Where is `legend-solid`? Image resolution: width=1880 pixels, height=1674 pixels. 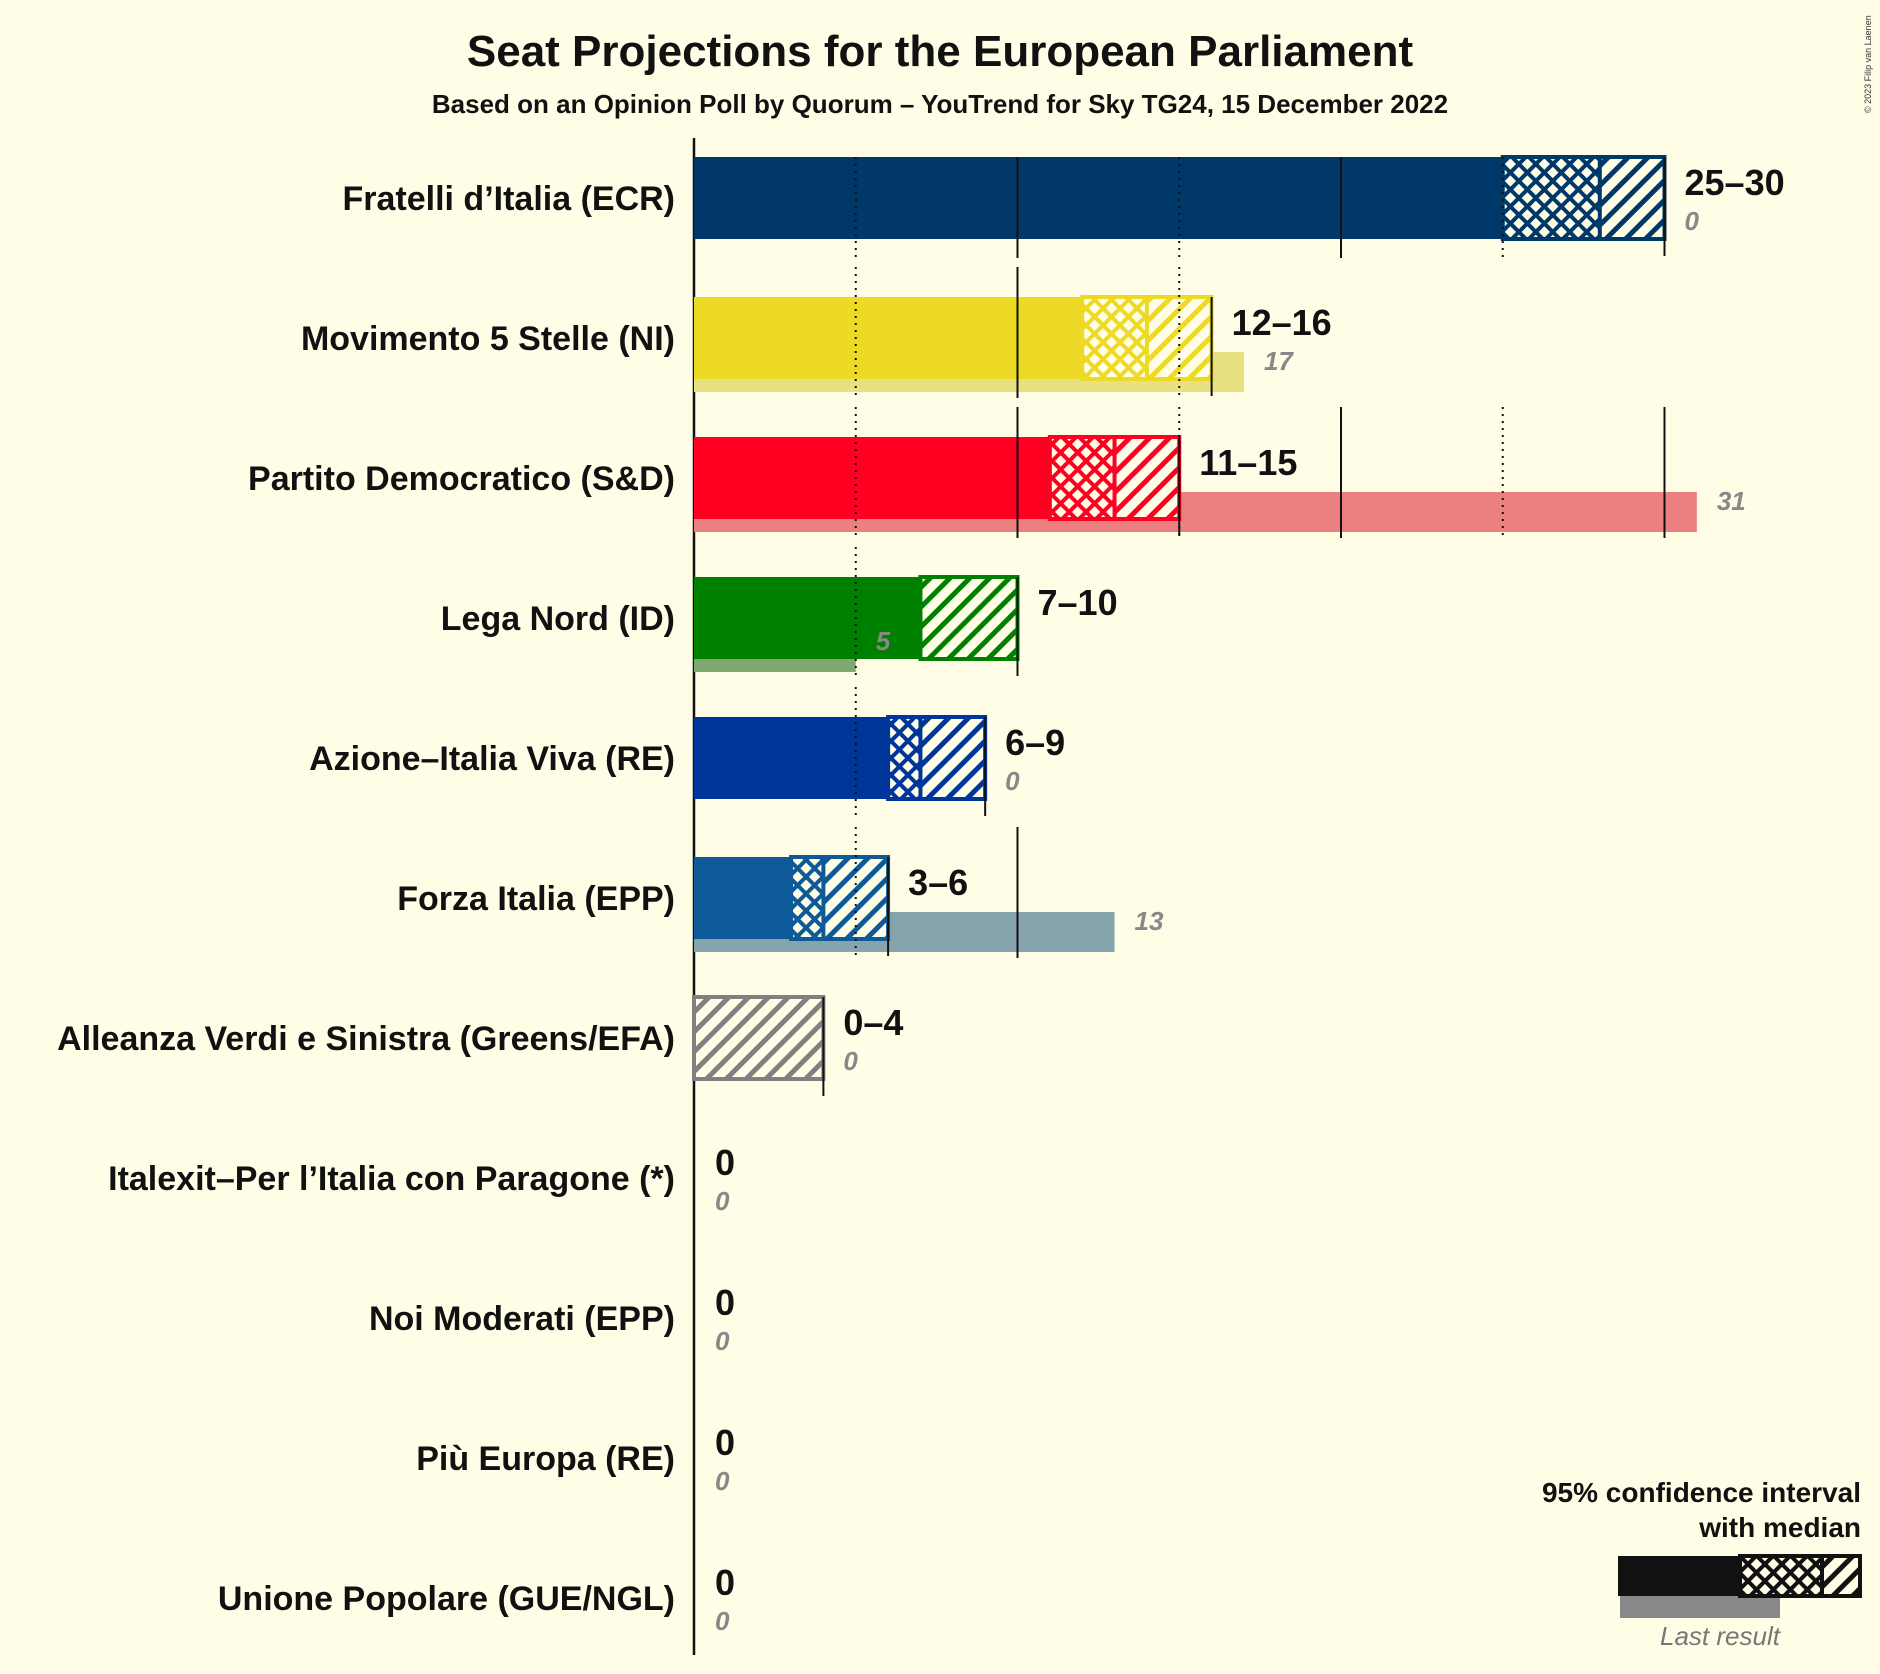
legend-solid is located at coordinates (1679, 1576).